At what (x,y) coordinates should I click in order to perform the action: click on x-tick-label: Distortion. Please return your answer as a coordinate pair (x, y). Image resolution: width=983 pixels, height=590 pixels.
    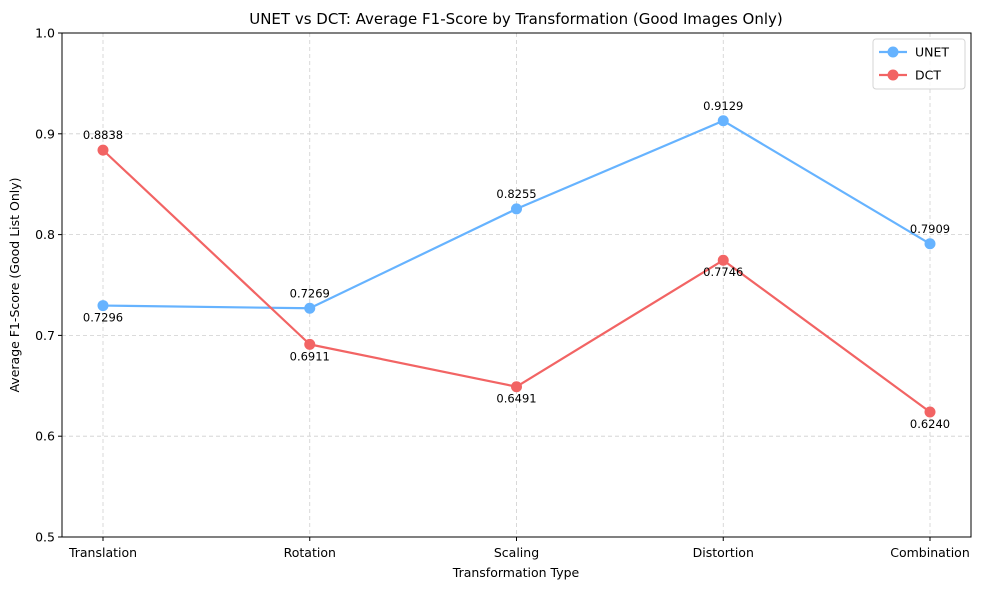
    Looking at the image, I should click on (723, 552).